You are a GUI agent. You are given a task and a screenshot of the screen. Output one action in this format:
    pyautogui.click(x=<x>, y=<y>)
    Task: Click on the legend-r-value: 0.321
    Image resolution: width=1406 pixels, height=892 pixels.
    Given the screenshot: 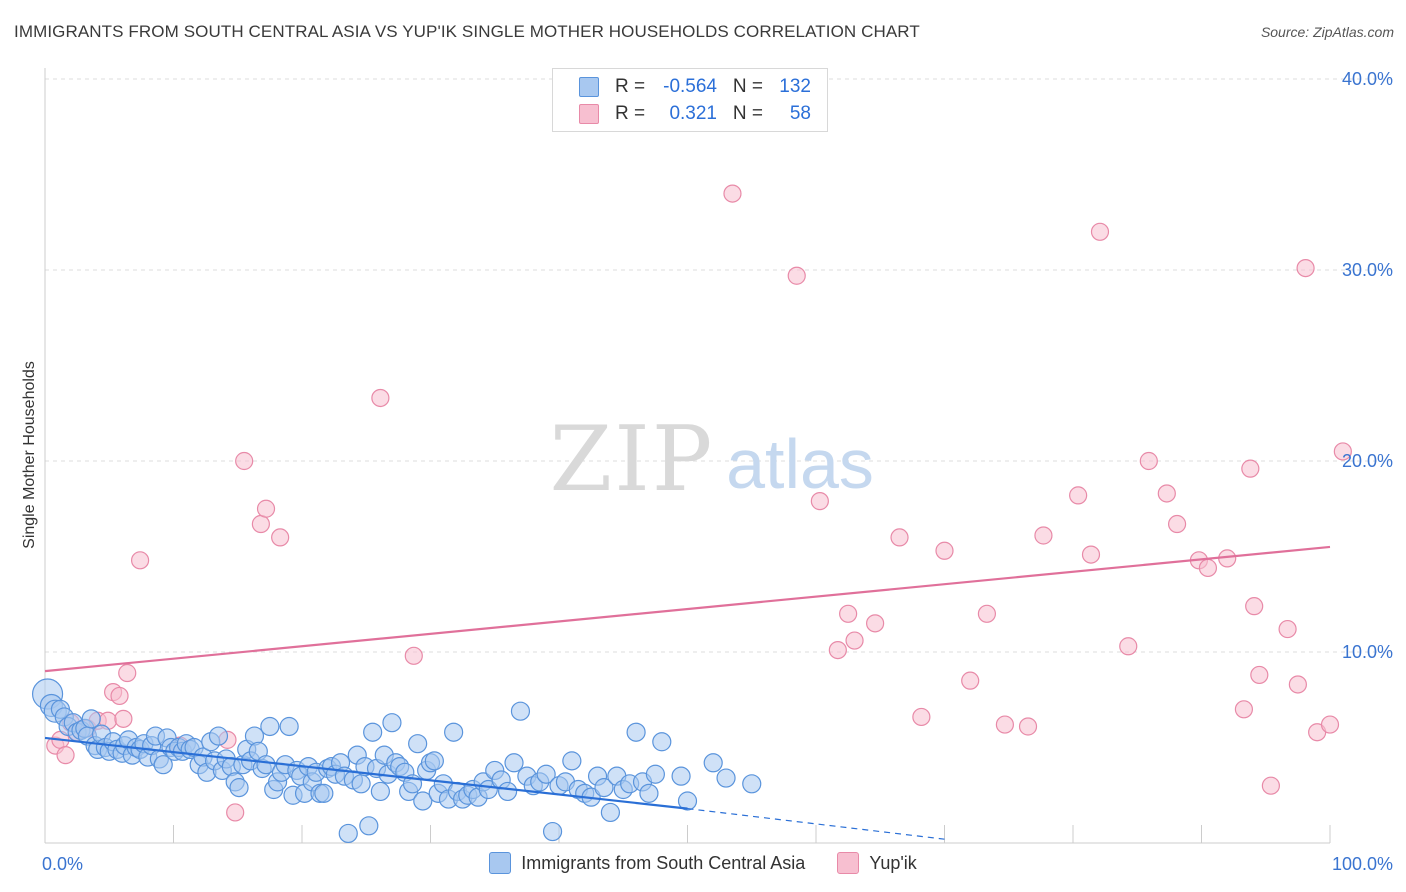 What is the action you would take?
    pyautogui.click(x=693, y=113)
    